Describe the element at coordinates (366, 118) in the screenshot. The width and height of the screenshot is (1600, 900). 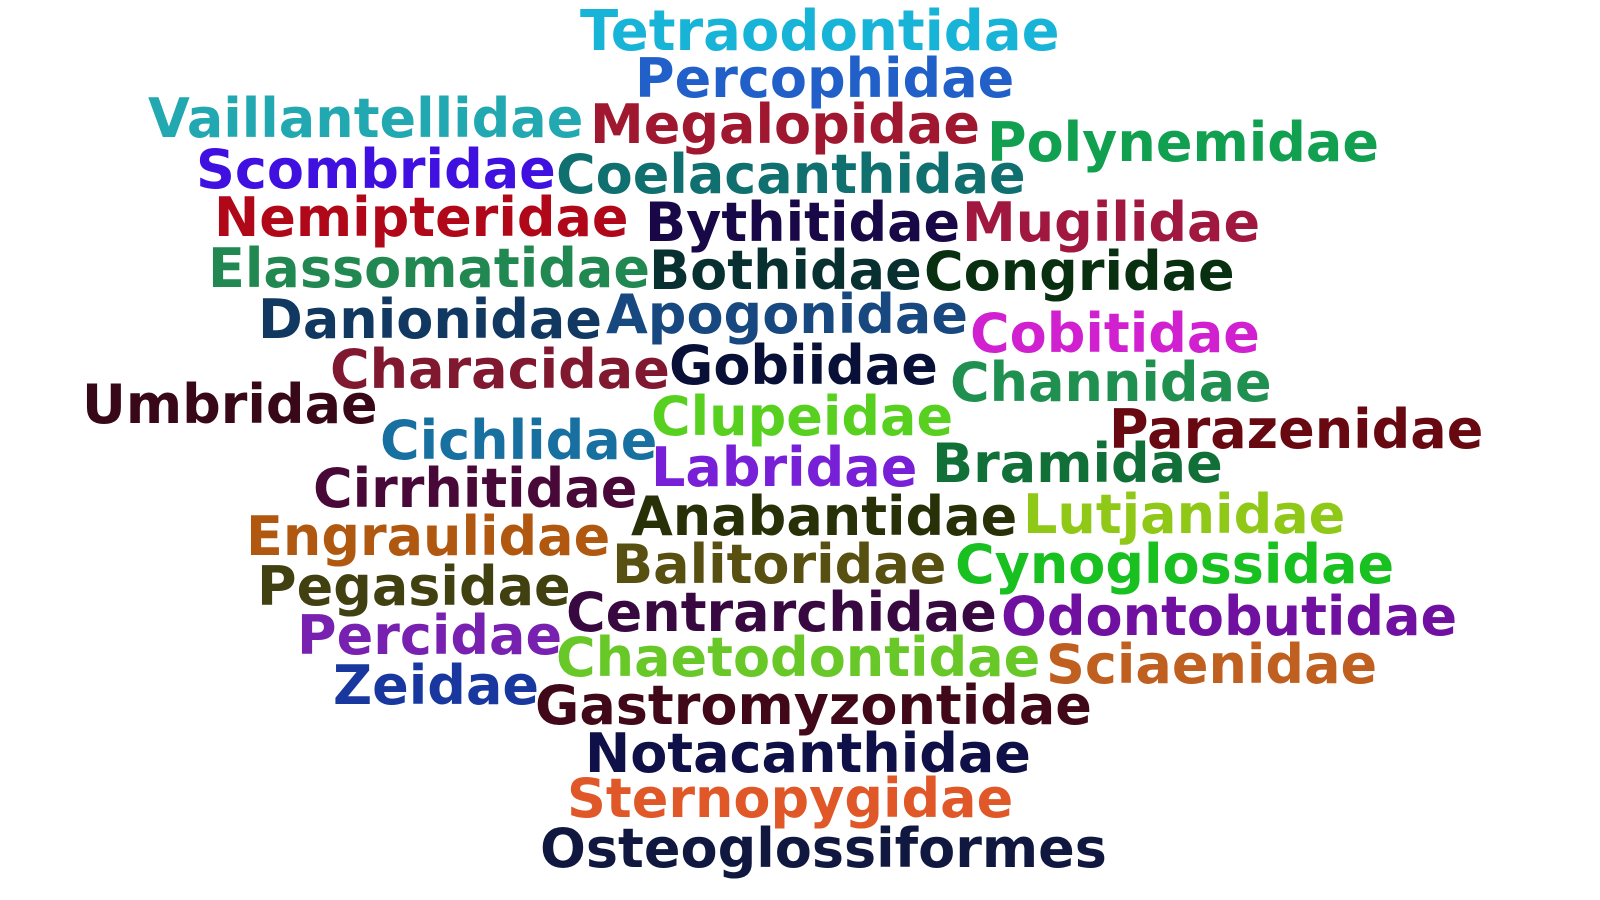
I see `word-vaillantellidae: Vaillantellidae` at that location.